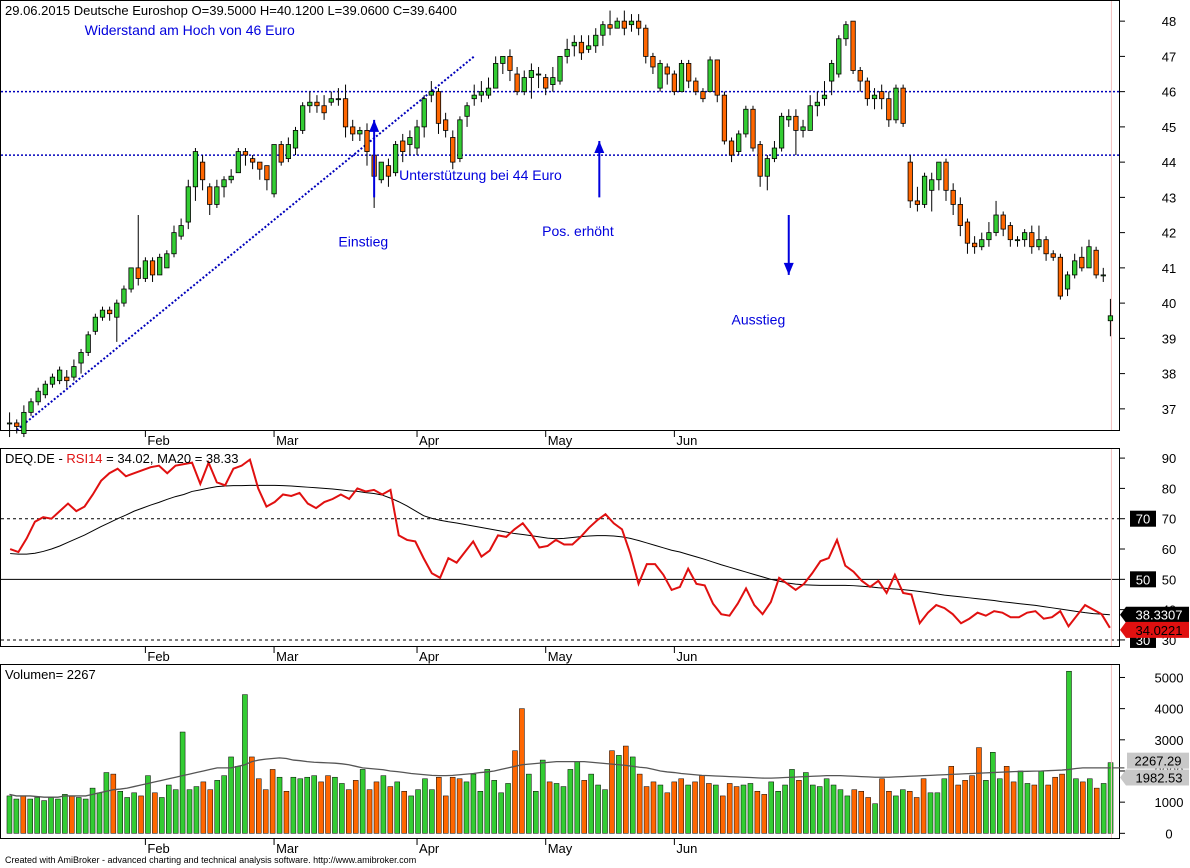  What do you see at coordinates (1169, 92) in the screenshot?
I see `price-tick-label: 46` at bounding box center [1169, 92].